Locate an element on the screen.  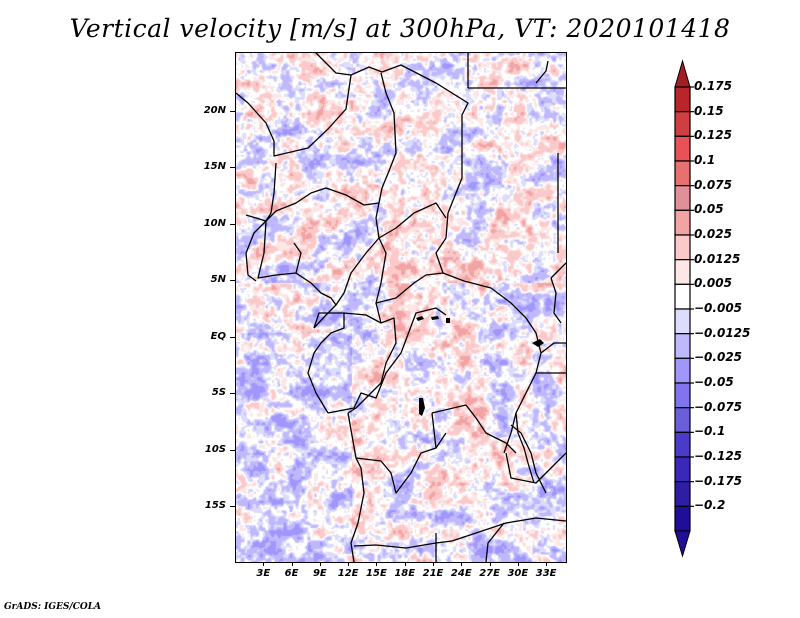
colorbar-label: 0.15 is located at coordinates (709, 110).